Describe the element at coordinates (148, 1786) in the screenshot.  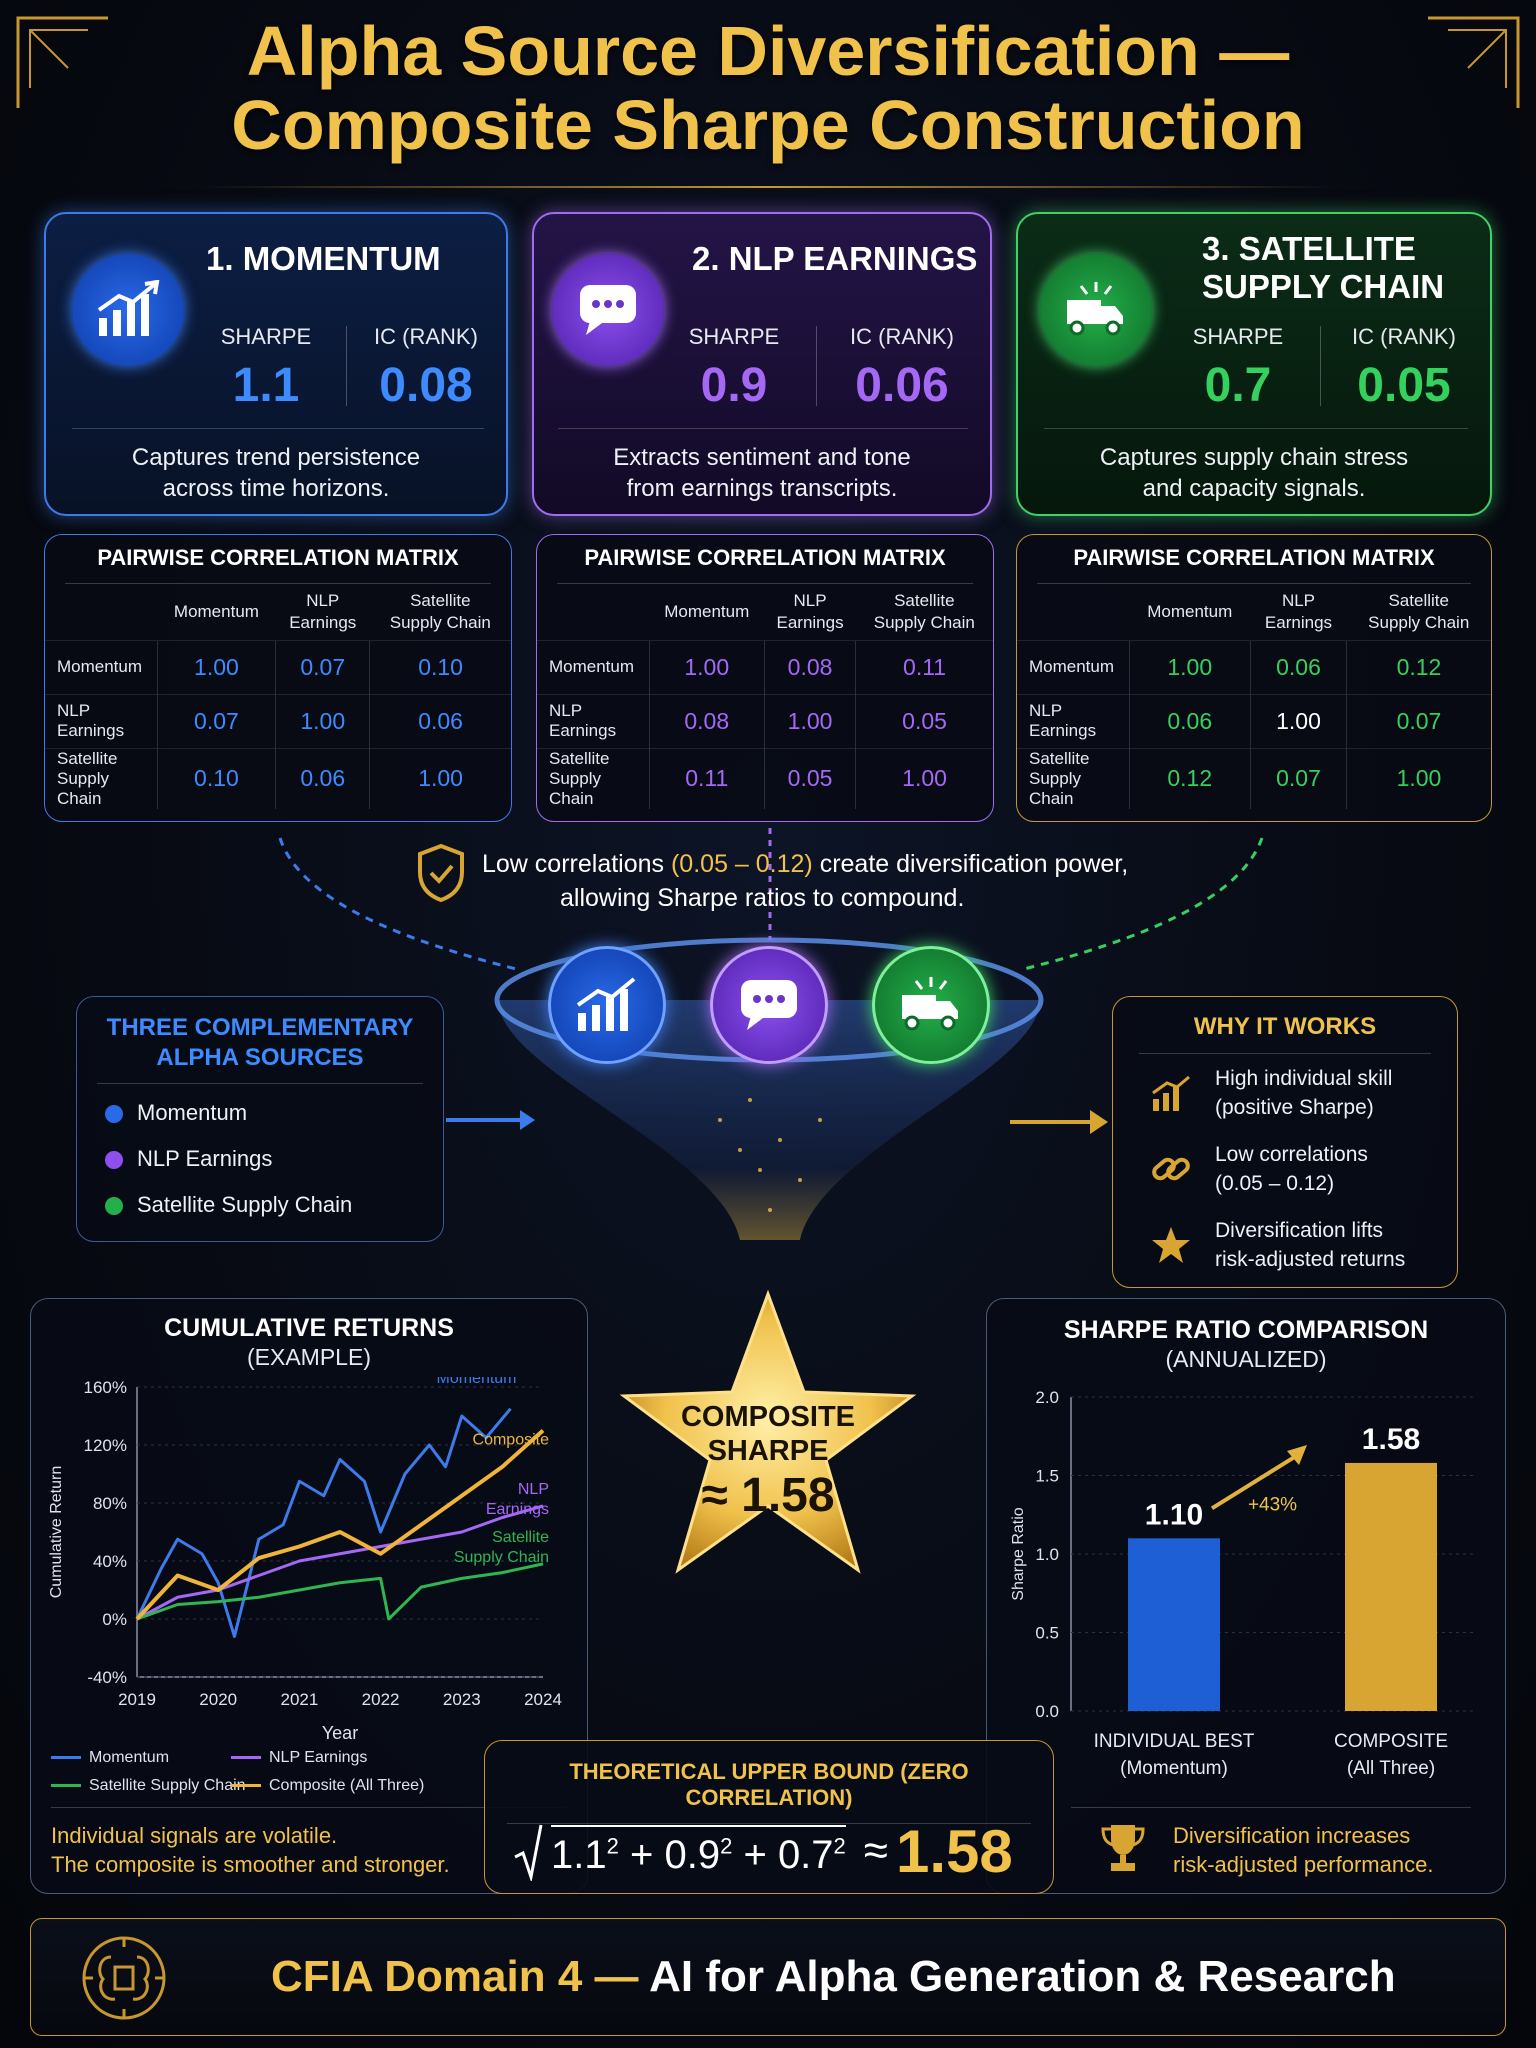
I see `legend-item: Satellite Supply Chain` at that location.